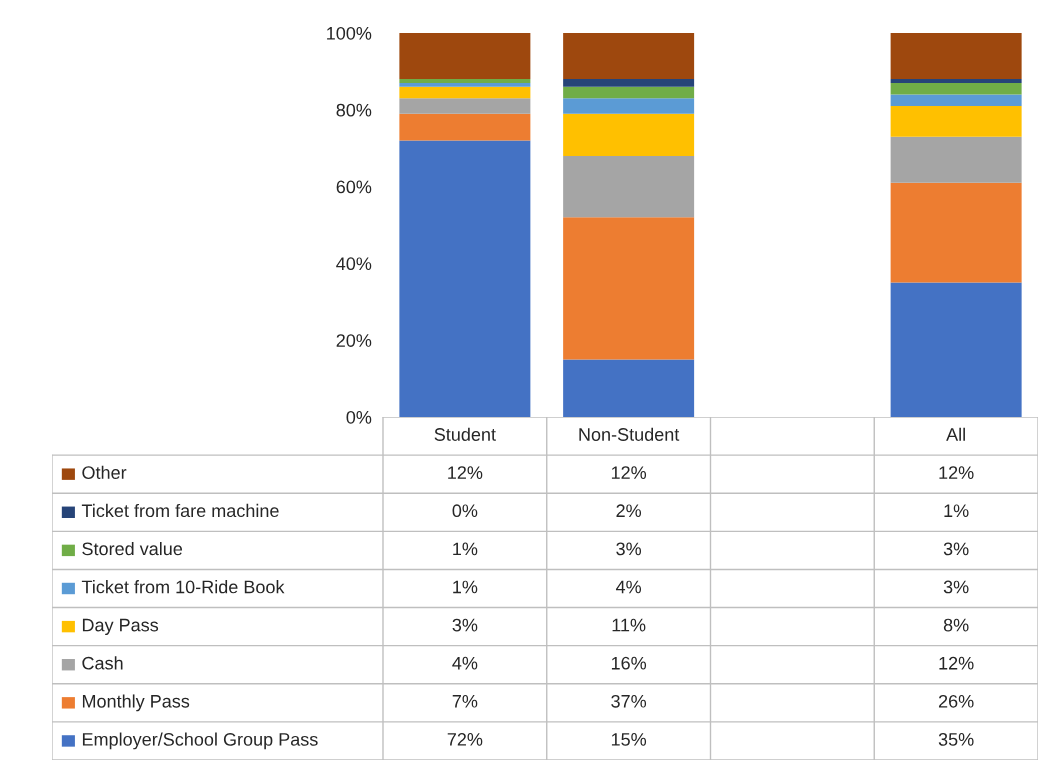  Describe the element at coordinates (629, 511) in the screenshot. I see `data-label: 2%` at that location.